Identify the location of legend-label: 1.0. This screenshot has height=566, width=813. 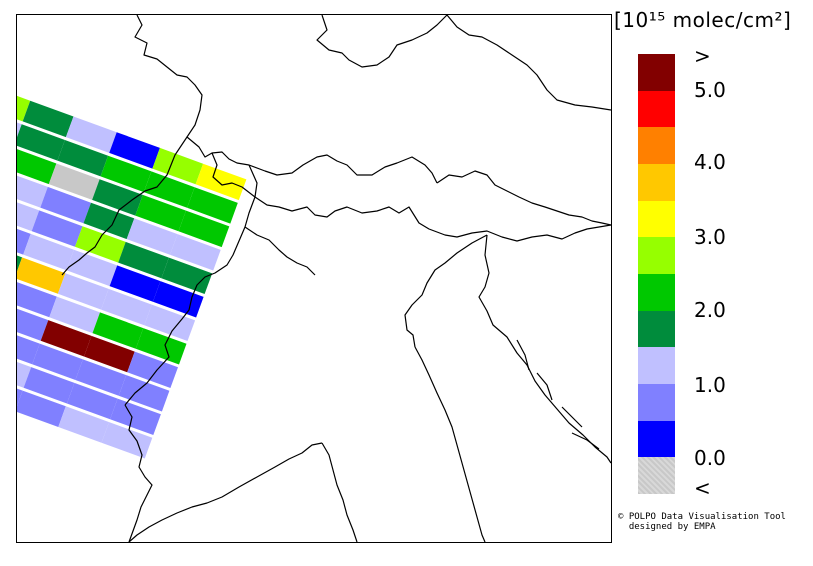
(710, 385).